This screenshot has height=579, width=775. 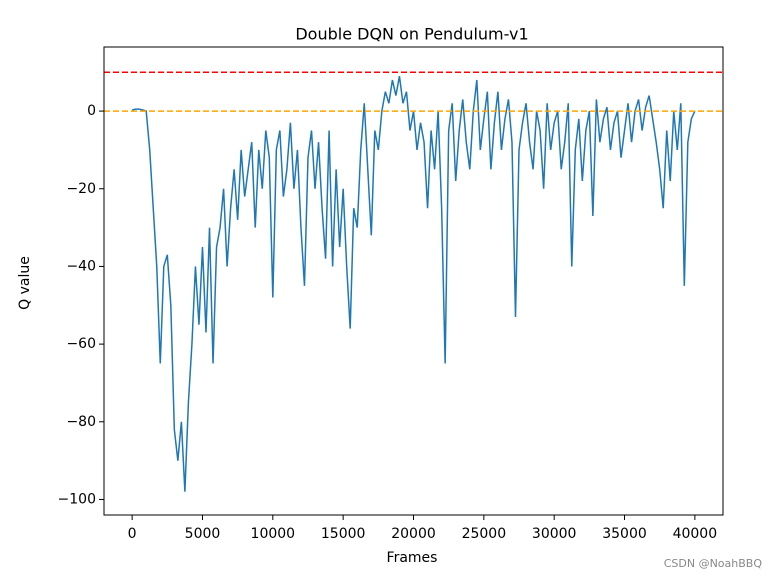 I want to click on x-tick-label: 25000, so click(x=484, y=534).